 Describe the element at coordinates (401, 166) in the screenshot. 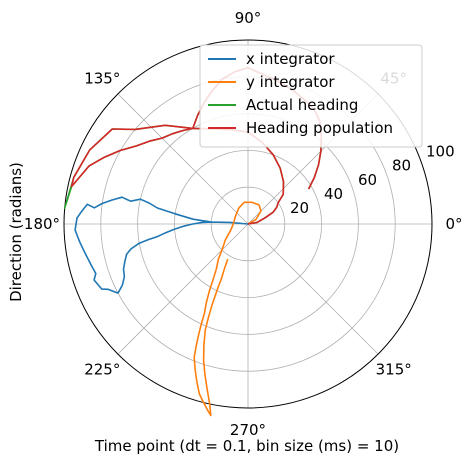

I see `radial-tick-label: 80` at that location.